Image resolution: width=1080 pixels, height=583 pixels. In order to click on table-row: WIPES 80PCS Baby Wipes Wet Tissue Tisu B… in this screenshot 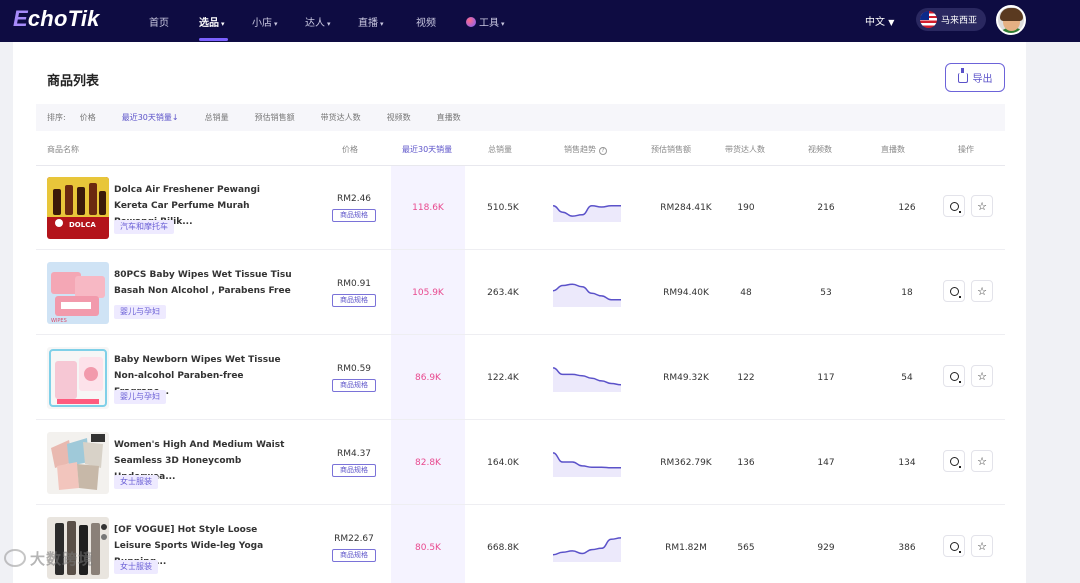, I will do `click(520, 293)`.